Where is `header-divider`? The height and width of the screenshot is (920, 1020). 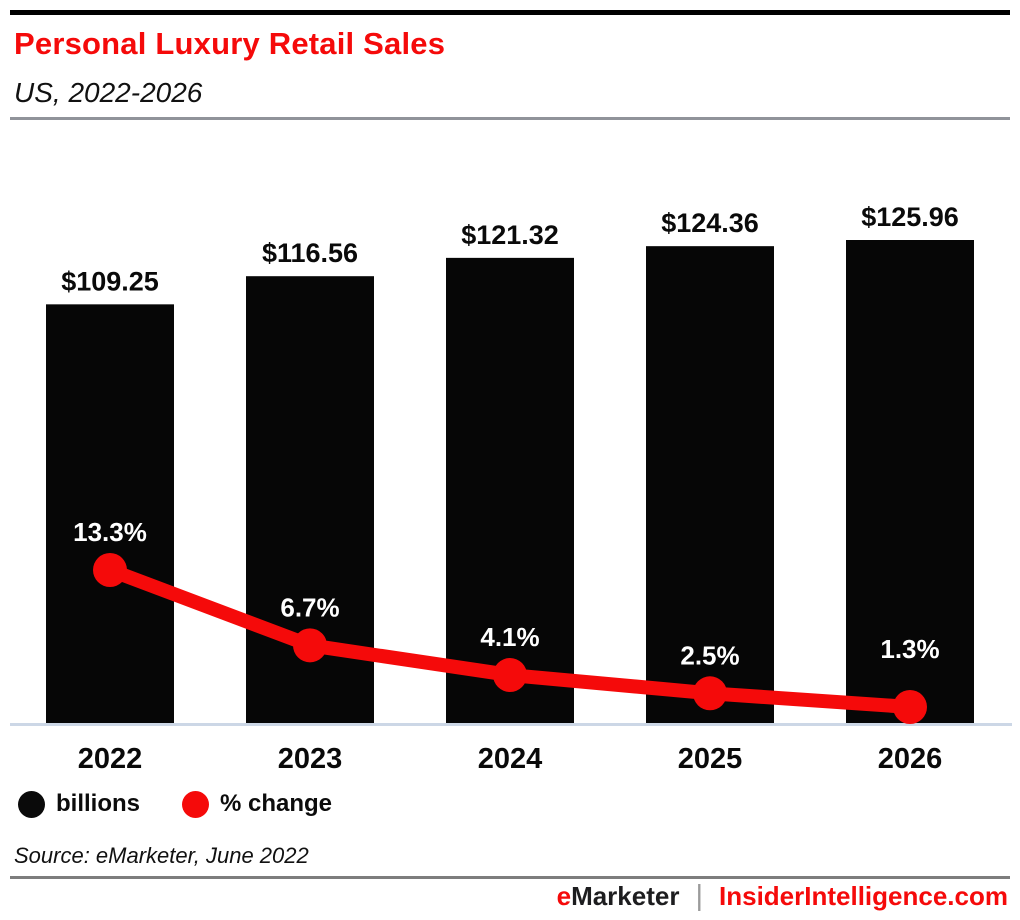 header-divider is located at coordinates (510, 118).